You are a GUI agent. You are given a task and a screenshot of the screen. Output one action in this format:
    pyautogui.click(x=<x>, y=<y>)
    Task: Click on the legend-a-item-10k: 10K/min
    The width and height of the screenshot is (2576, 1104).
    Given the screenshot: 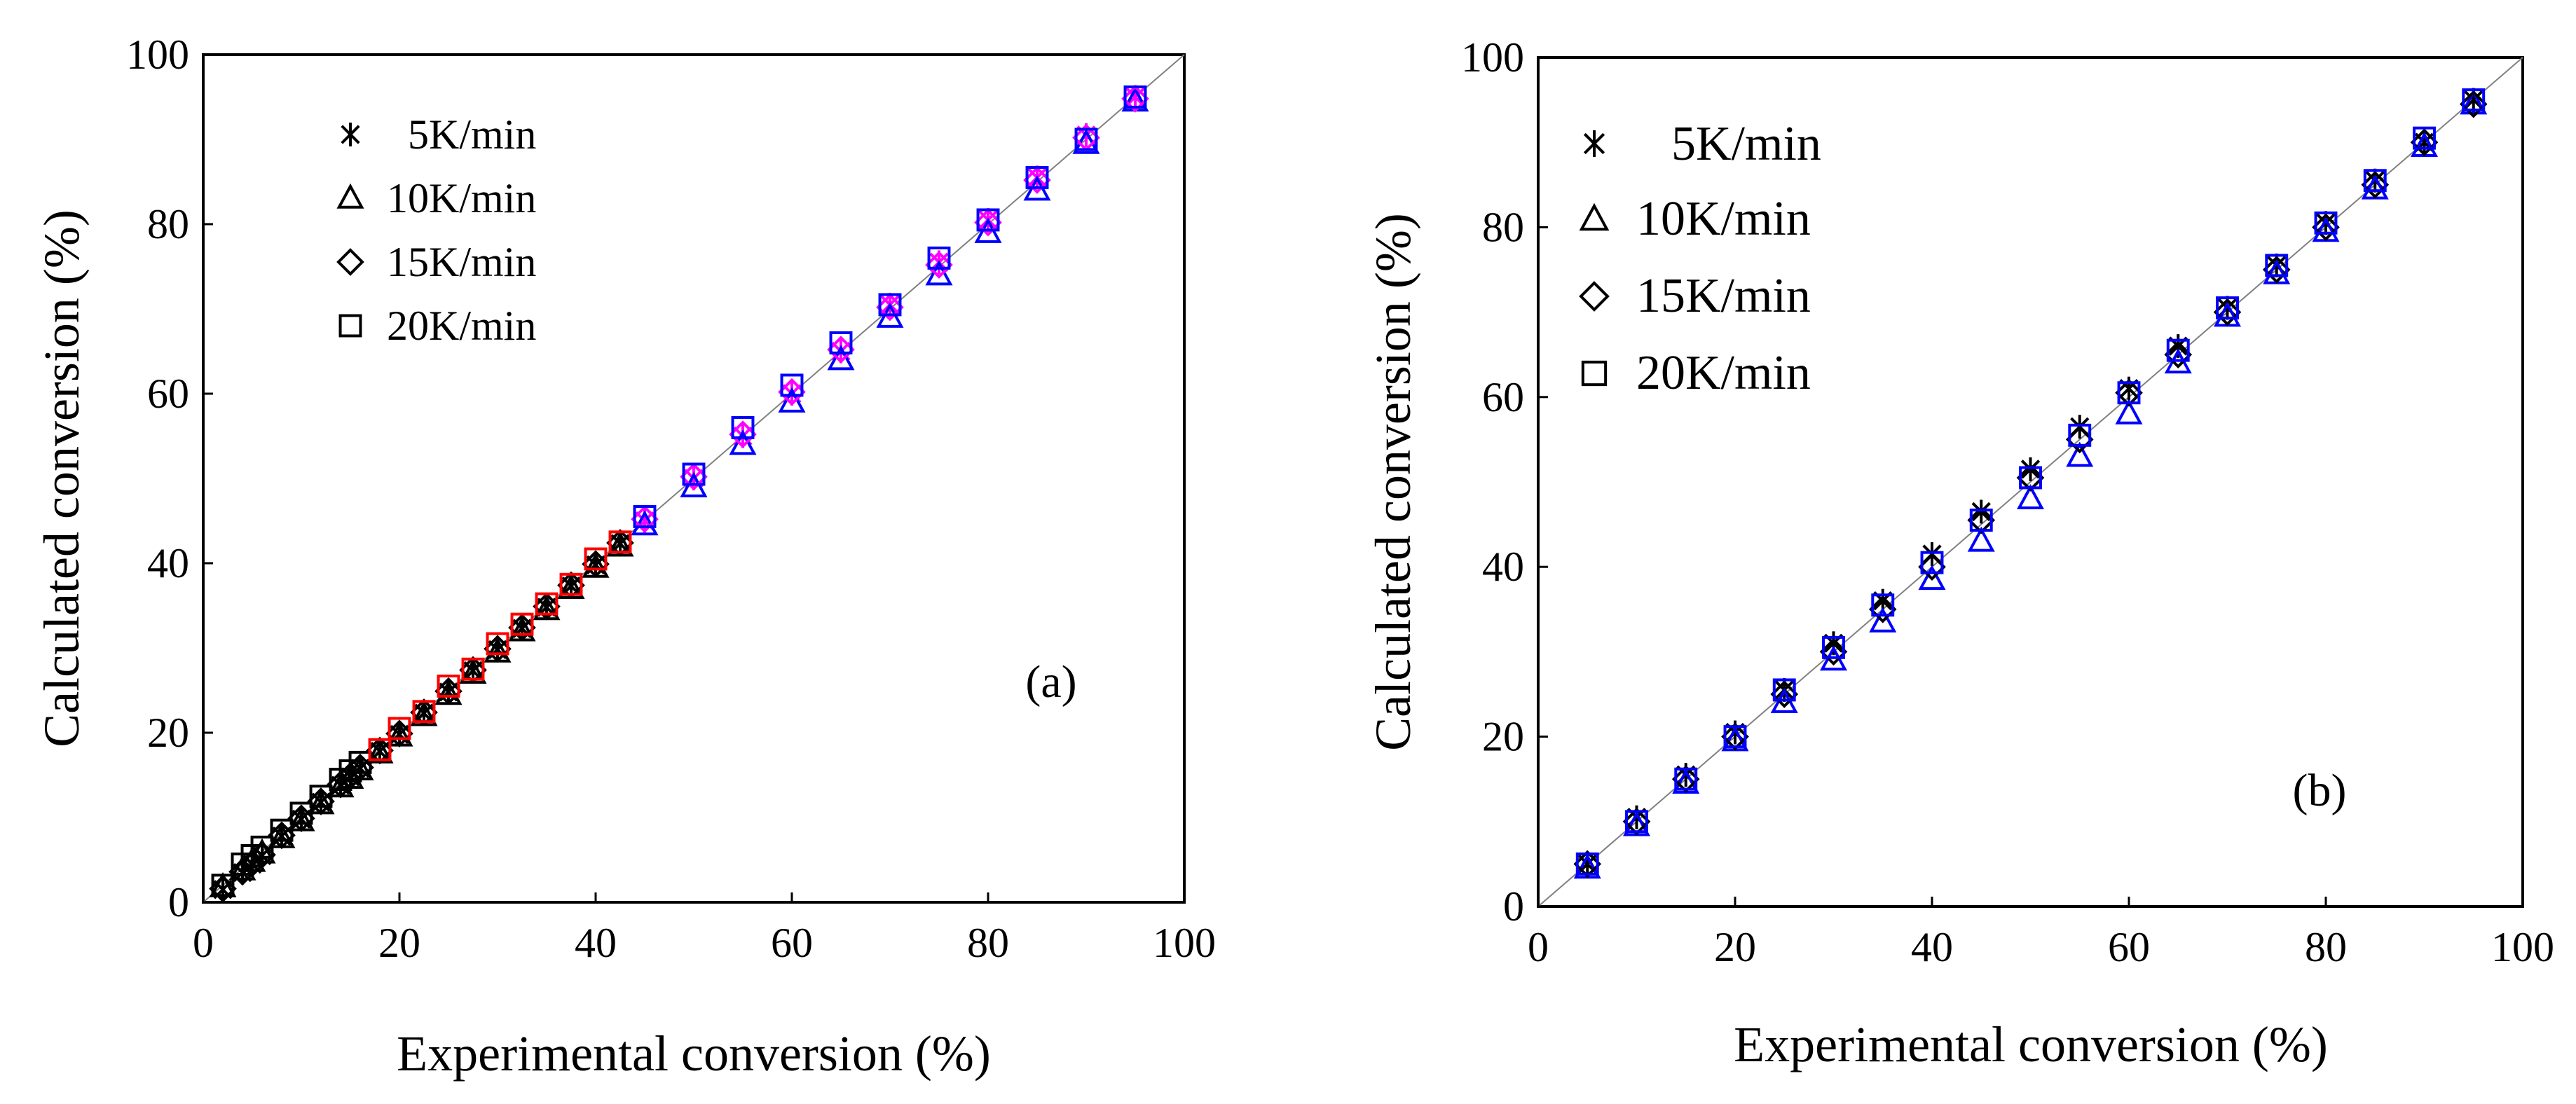 What is the action you would take?
    pyautogui.click(x=462, y=198)
    